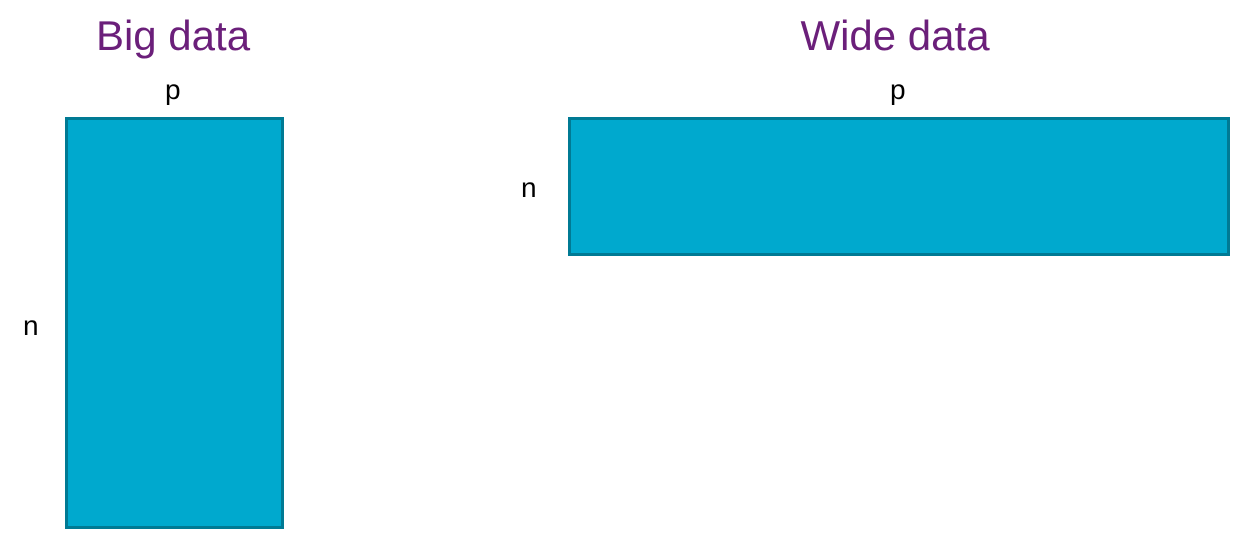  Describe the element at coordinates (898, 89) in the screenshot. I see `wide-data-column-label: p` at that location.